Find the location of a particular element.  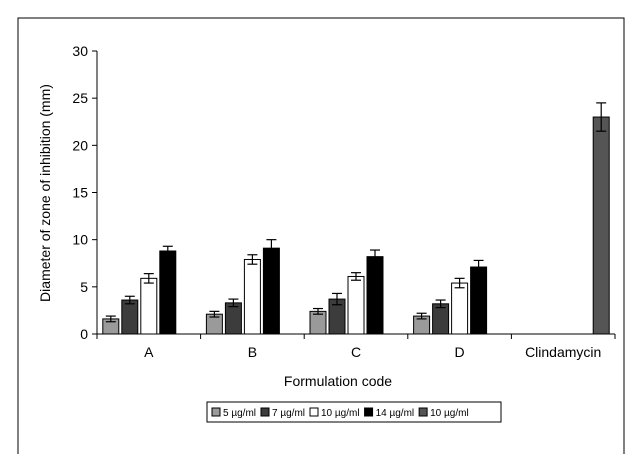

y-tick-label: 10 is located at coordinates (80, 240).